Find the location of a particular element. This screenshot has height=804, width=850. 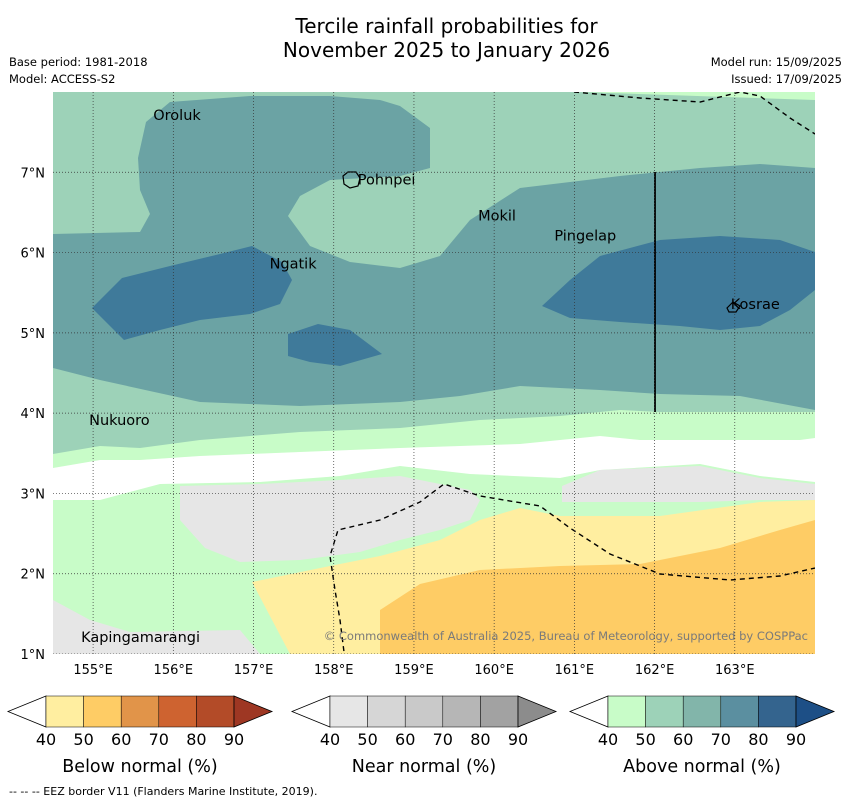

lon-tick-label: 157°E is located at coordinates (254, 670).